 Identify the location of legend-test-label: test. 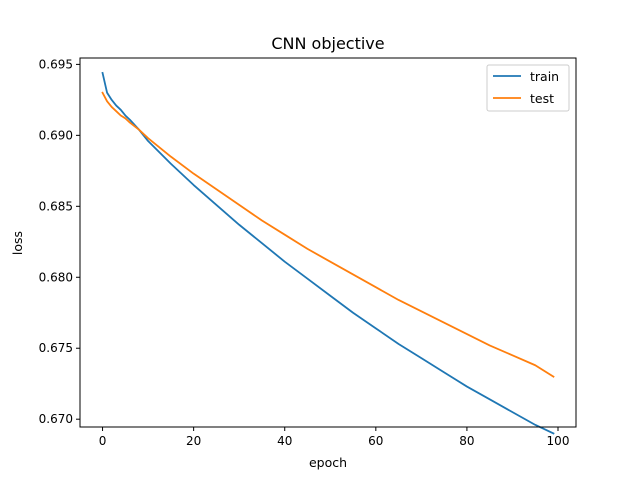
(542, 98).